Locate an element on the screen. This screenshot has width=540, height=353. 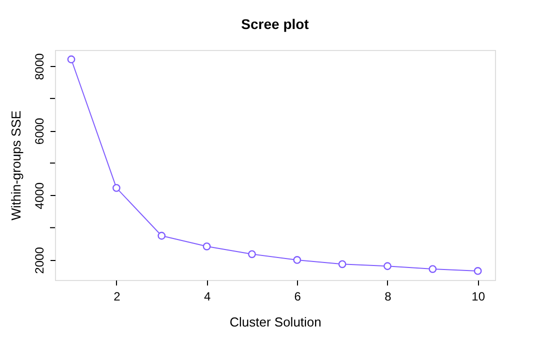
y-tick-label: 6000 is located at coordinates (39, 131).